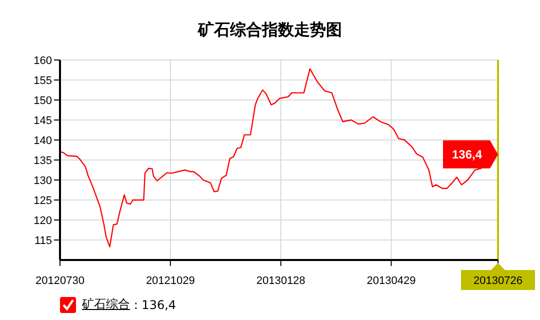 This screenshot has width=540, height=320. What do you see at coordinates (43, 160) in the screenshot?
I see `y-tick-label: 135` at bounding box center [43, 160].